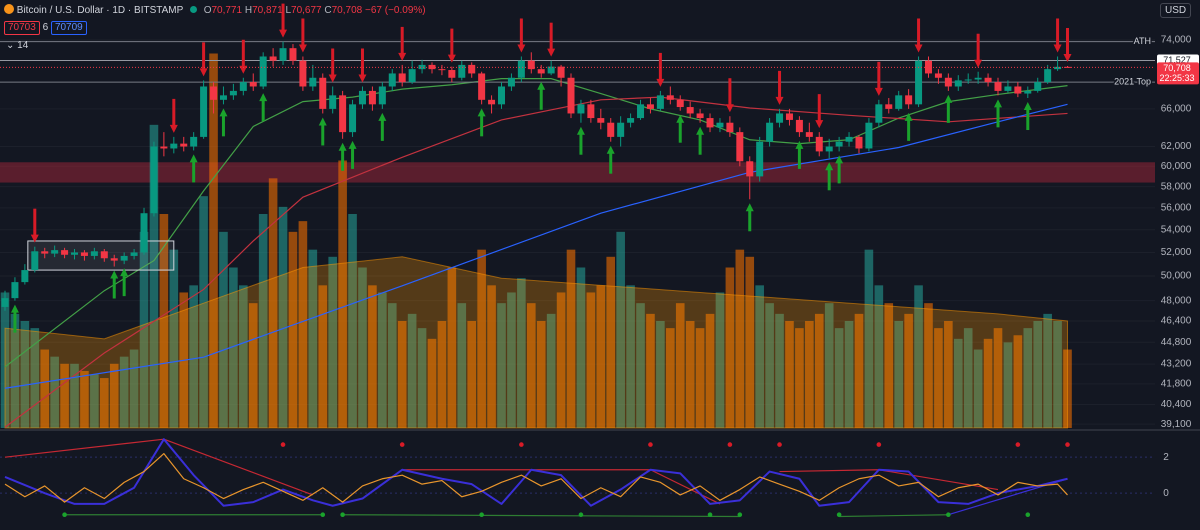 The width and height of the screenshot is (1200, 530). Describe the element at coordinates (395, 10) in the screenshot. I see `change: −67 (−0.09%)` at that location.